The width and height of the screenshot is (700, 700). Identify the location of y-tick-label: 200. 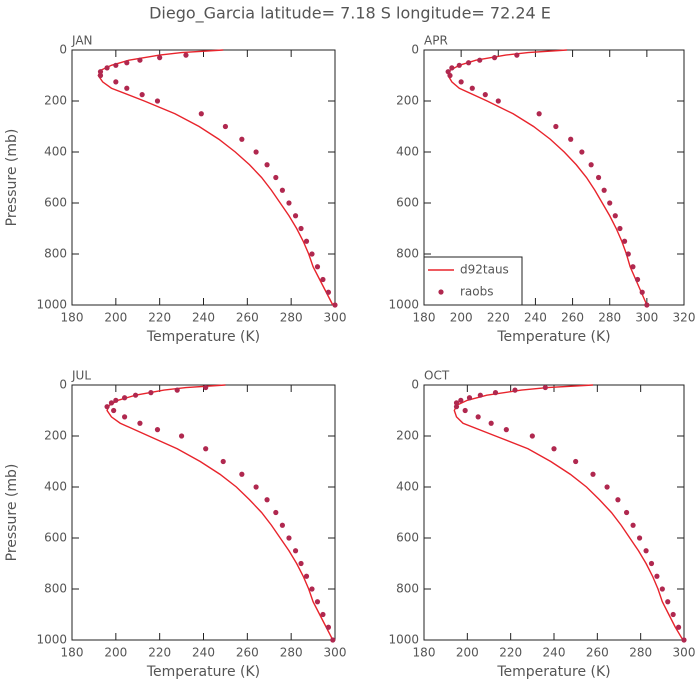
(407, 101).